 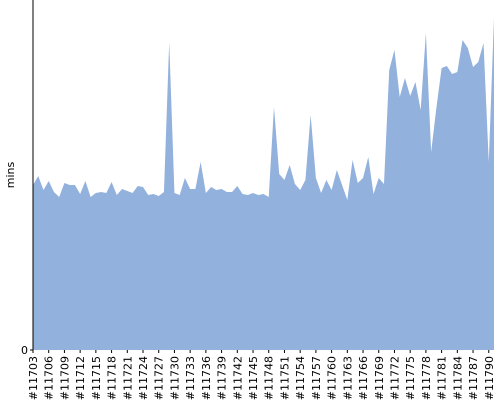 What do you see at coordinates (174, 378) in the screenshot?
I see `x-tick-label: #11730` at bounding box center [174, 378].